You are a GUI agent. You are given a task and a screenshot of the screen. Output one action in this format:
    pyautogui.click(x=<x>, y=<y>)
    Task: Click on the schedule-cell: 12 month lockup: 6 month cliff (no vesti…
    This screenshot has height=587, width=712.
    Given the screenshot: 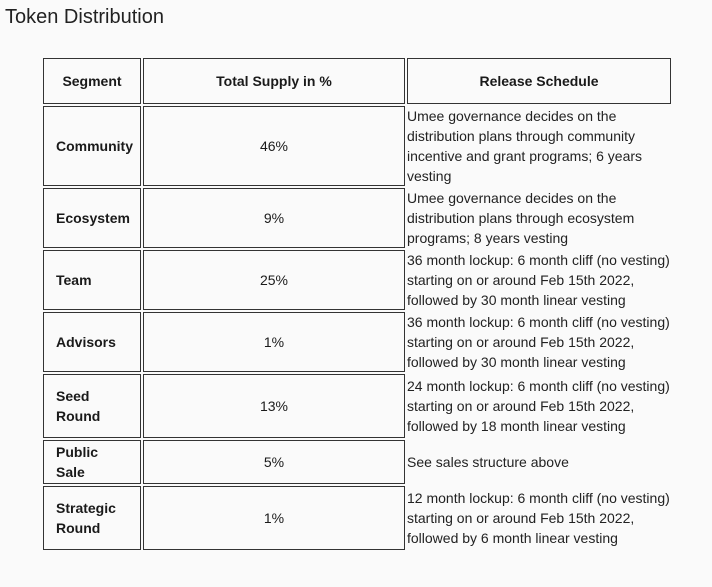 What is the action you would take?
    pyautogui.click(x=538, y=518)
    